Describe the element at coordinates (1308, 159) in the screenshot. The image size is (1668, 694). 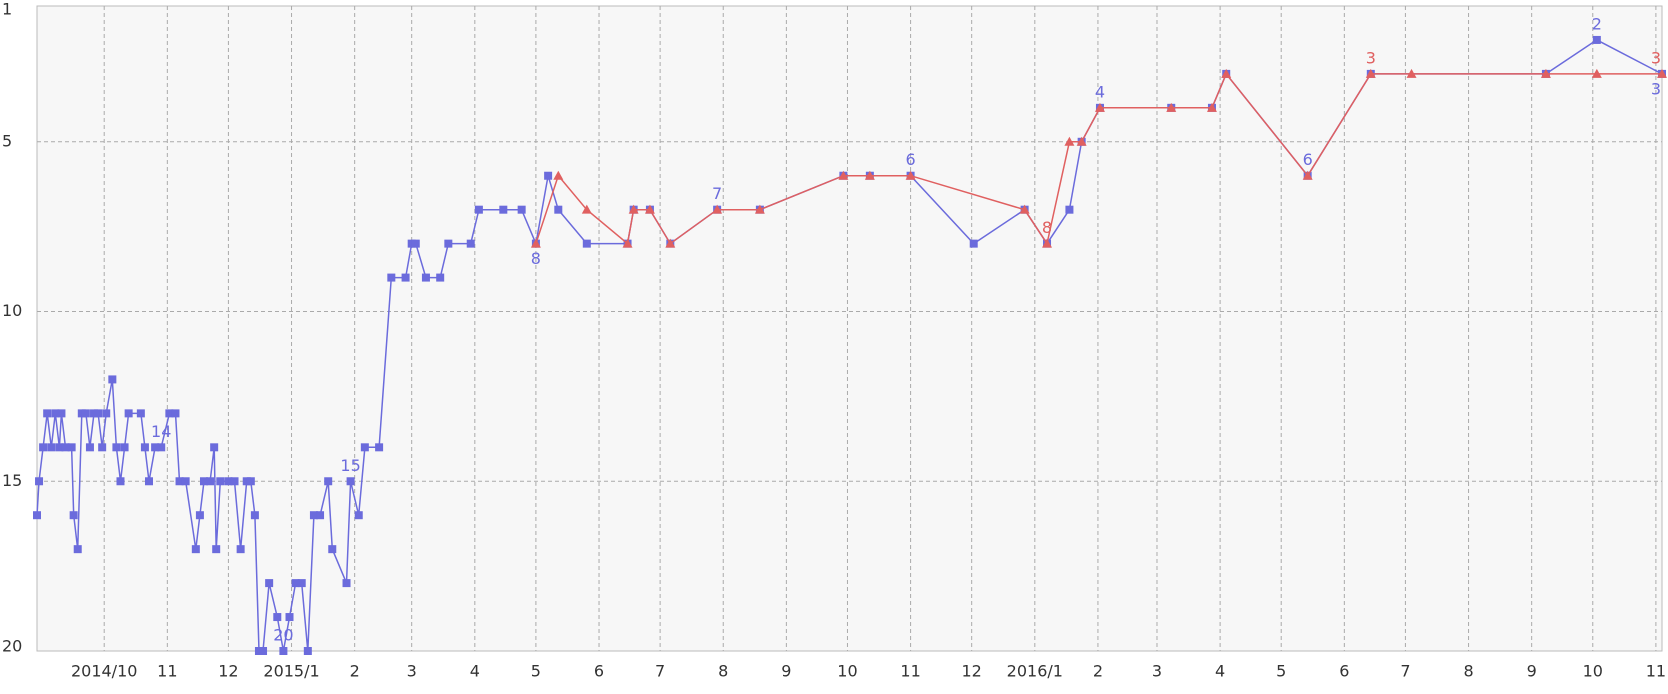
I see `data-label: 6` at that location.